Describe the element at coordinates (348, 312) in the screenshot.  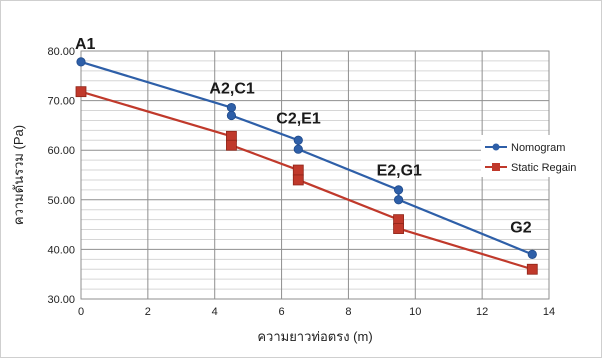
I see `x-tick-label: 8` at that location.